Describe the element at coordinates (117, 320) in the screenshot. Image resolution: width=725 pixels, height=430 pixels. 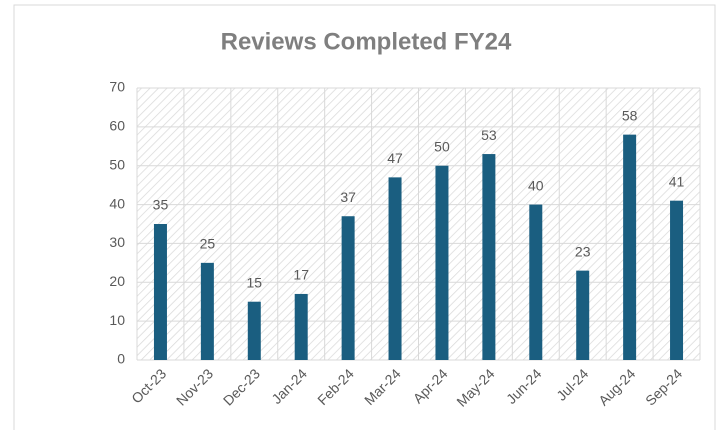
I see `y-tick-label: 10` at that location.